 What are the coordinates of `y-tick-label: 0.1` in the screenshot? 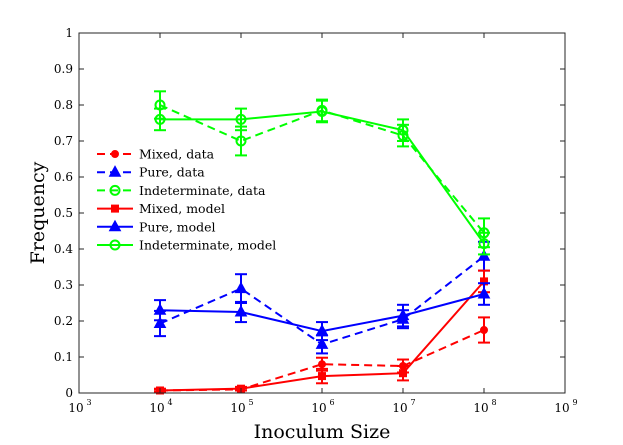 It's located at (63, 357).